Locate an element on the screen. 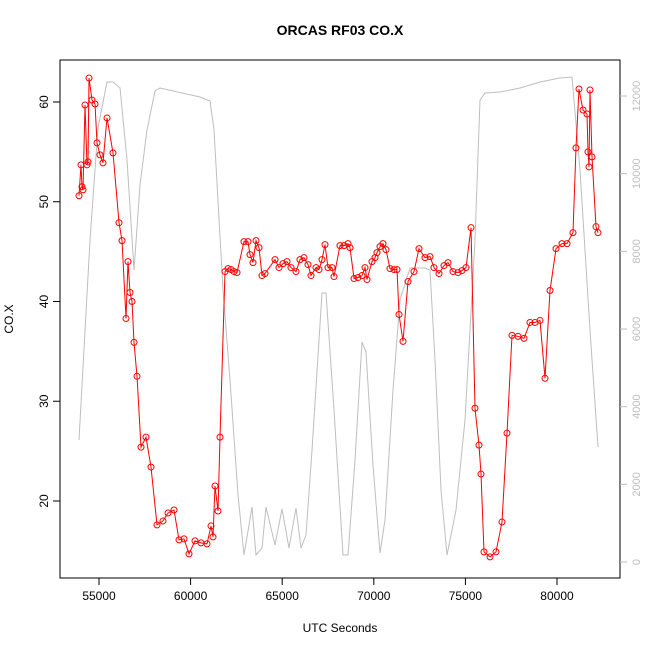 The image size is (650, 655). y-axis-title: CO.X is located at coordinates (9, 318).